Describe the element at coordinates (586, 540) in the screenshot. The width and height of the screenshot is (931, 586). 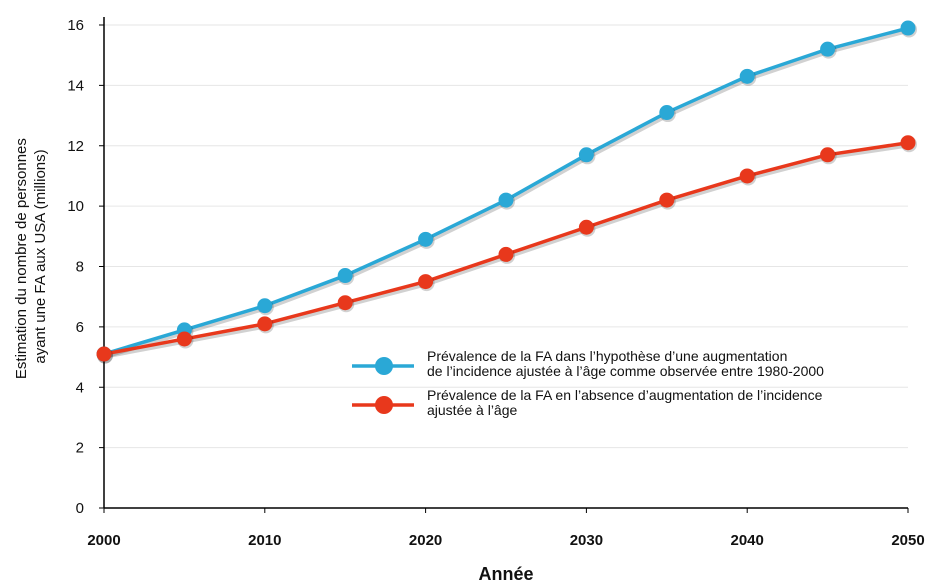
I see `x-tick-label: 2030` at that location.